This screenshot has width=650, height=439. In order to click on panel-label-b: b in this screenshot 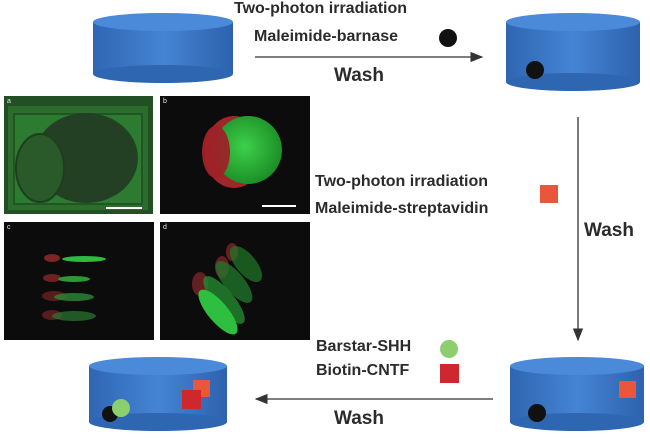, I will do `click(165, 101)`.